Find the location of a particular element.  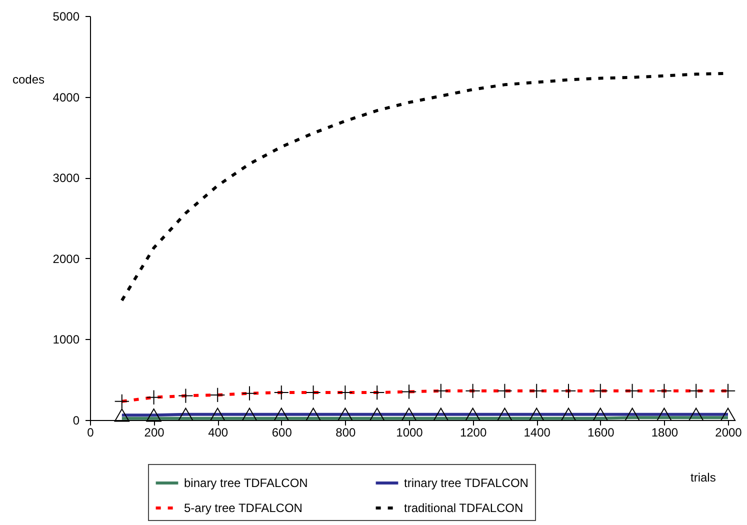

x-tick-label: 1200 is located at coordinates (473, 433).